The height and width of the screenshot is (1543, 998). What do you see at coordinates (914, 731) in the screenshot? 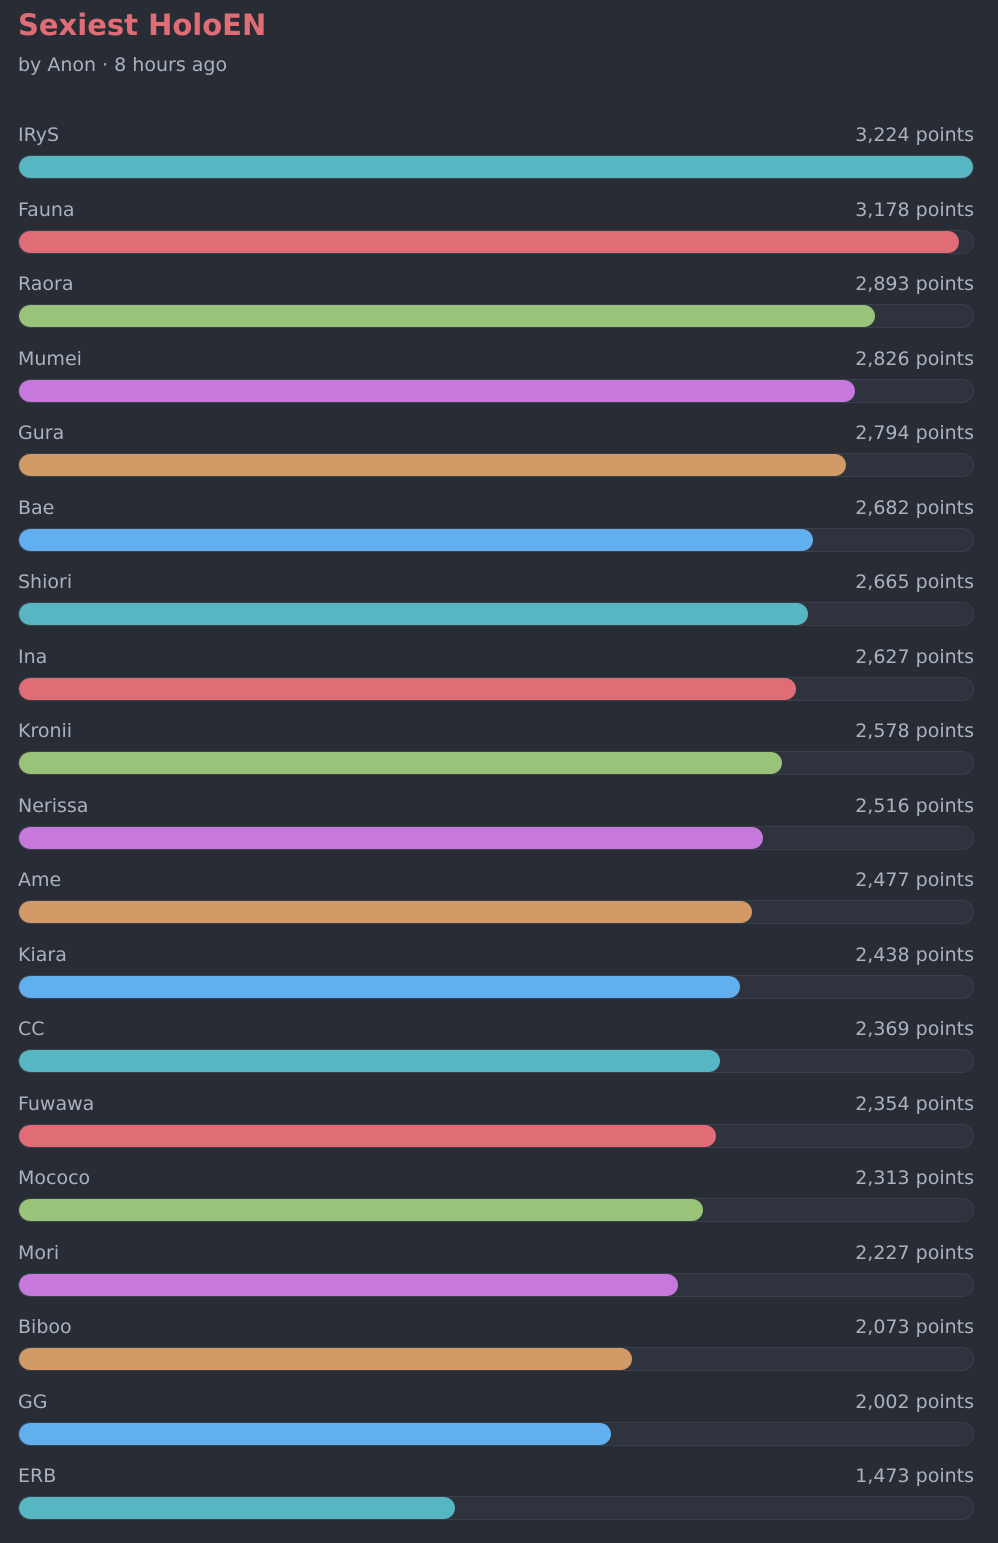
I see `option-points: 2,578 points` at bounding box center [914, 731].